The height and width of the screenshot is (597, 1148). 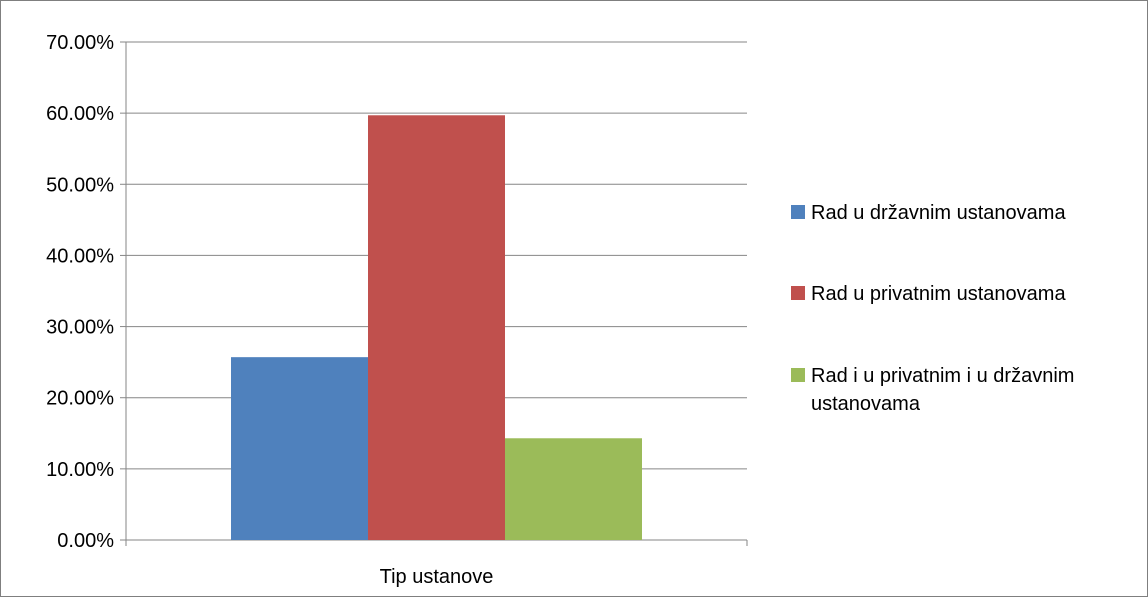 I want to click on legend-entry: Rad i u privatnim i u državnim ustanovama, so click(x=932, y=390).